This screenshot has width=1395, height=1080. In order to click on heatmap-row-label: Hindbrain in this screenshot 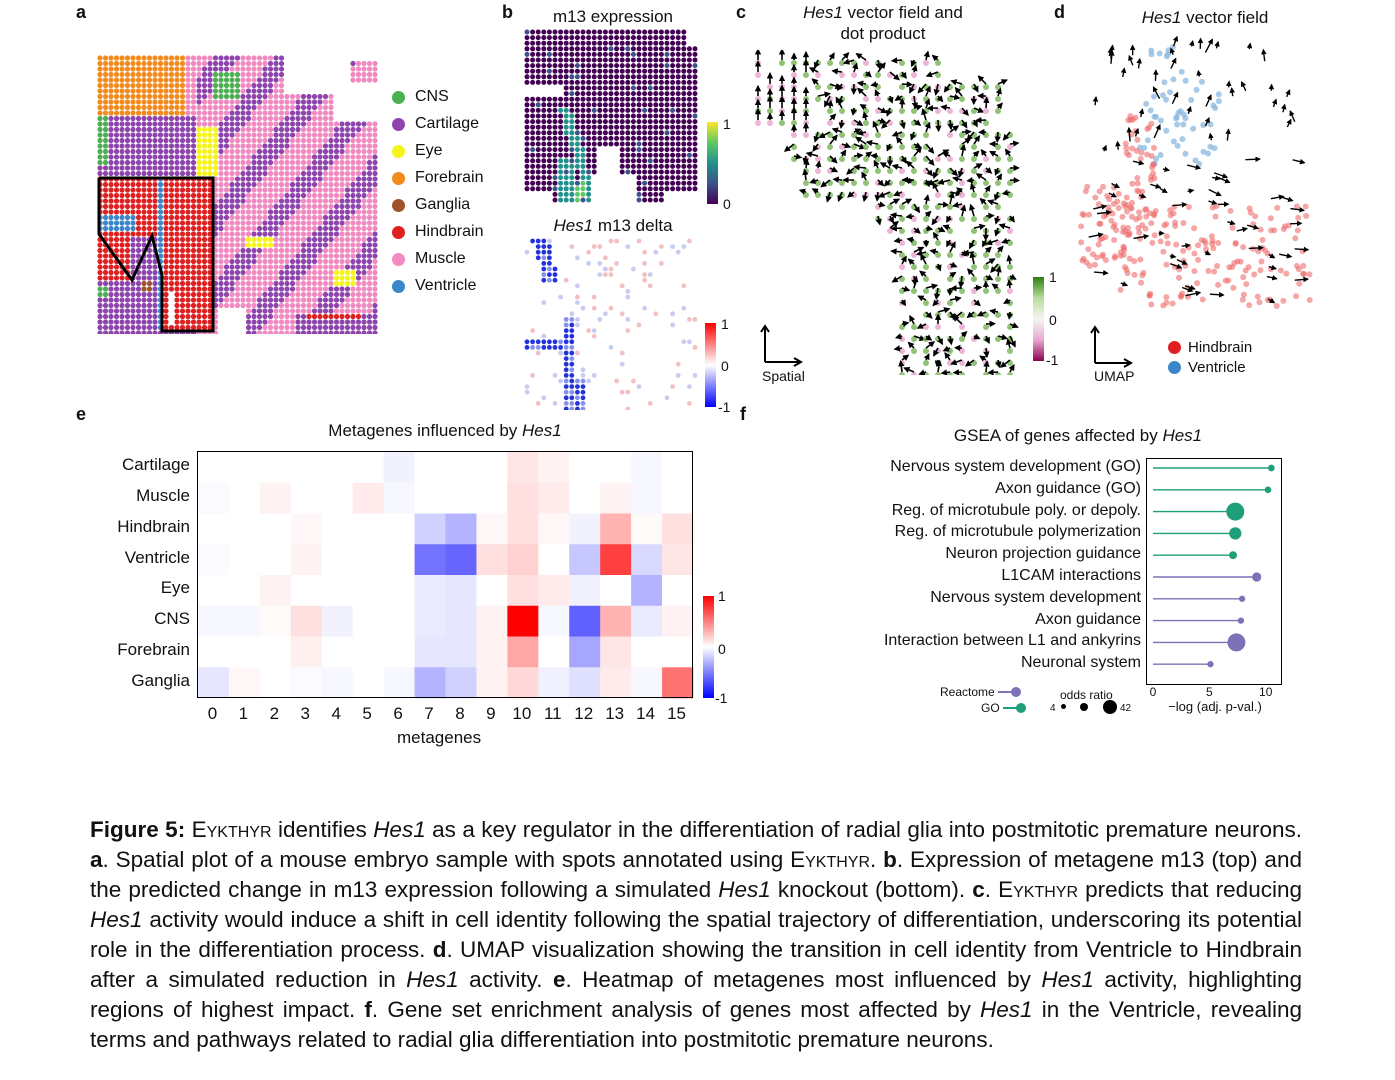, I will do `click(153, 526)`.